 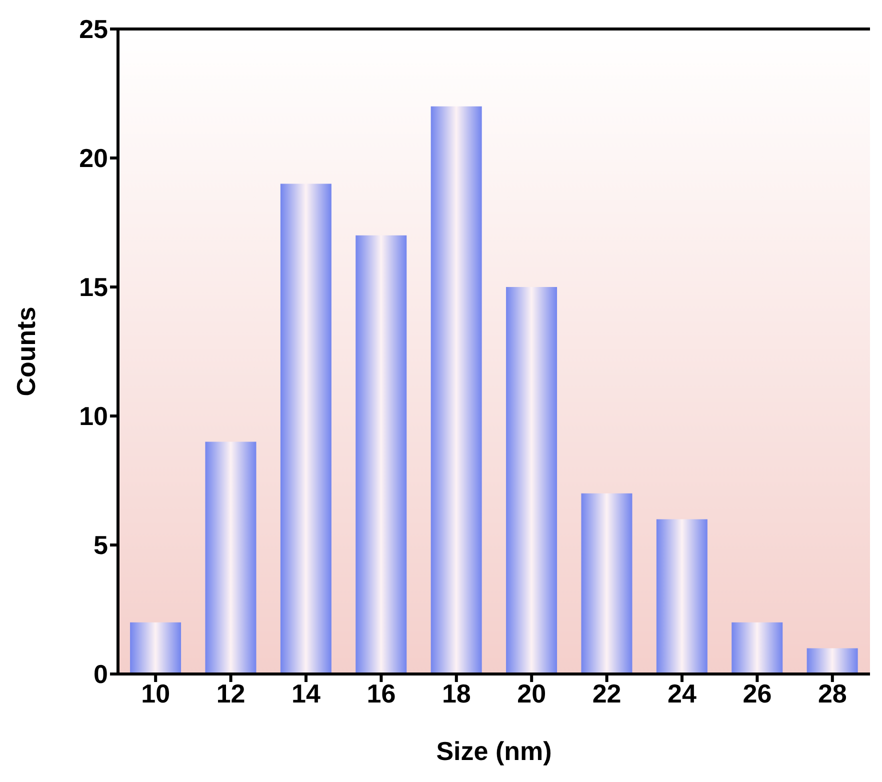 What do you see at coordinates (231, 693) in the screenshot?
I see `x-tick-label: 12` at bounding box center [231, 693].